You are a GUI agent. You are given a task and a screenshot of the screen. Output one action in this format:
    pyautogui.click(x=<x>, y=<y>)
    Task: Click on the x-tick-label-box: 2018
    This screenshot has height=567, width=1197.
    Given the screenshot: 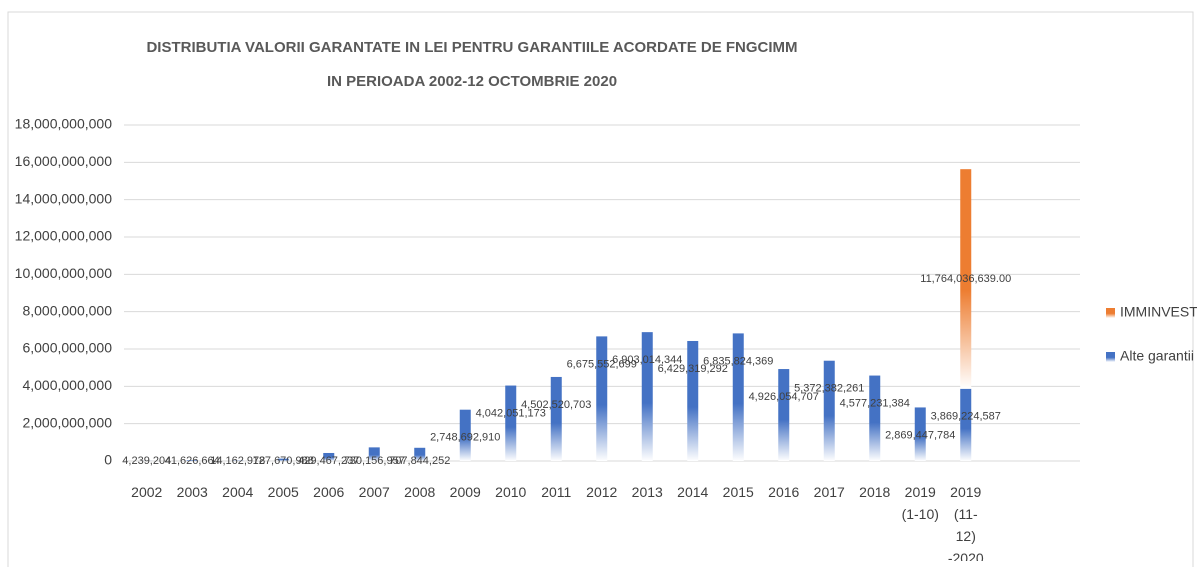 What is the action you would take?
    pyautogui.click(x=875, y=492)
    